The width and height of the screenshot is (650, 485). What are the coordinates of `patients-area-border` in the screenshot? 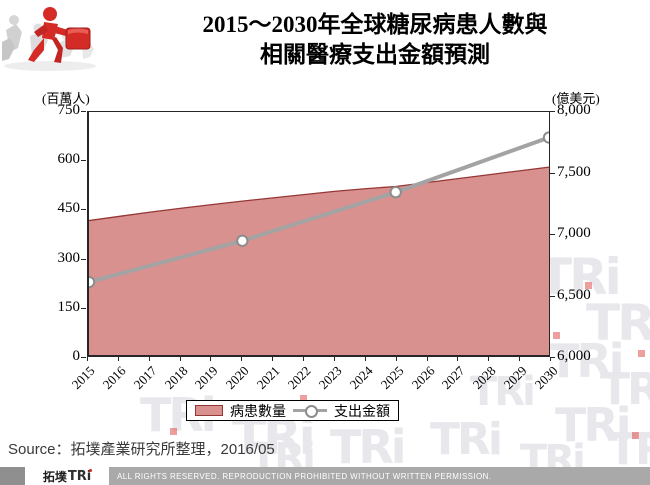 It's located at (319, 194).